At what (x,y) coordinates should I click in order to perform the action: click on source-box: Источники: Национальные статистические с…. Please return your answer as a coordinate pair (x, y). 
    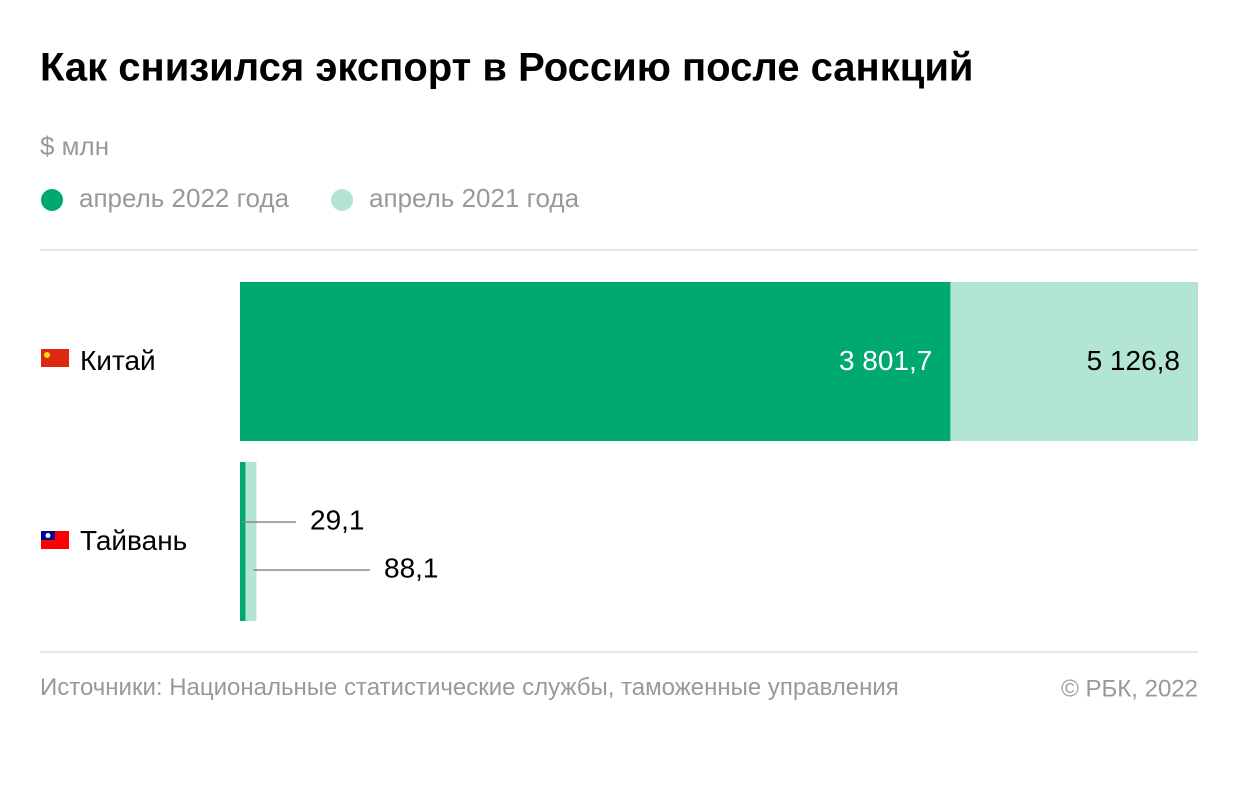
    Looking at the image, I should click on (469, 687).